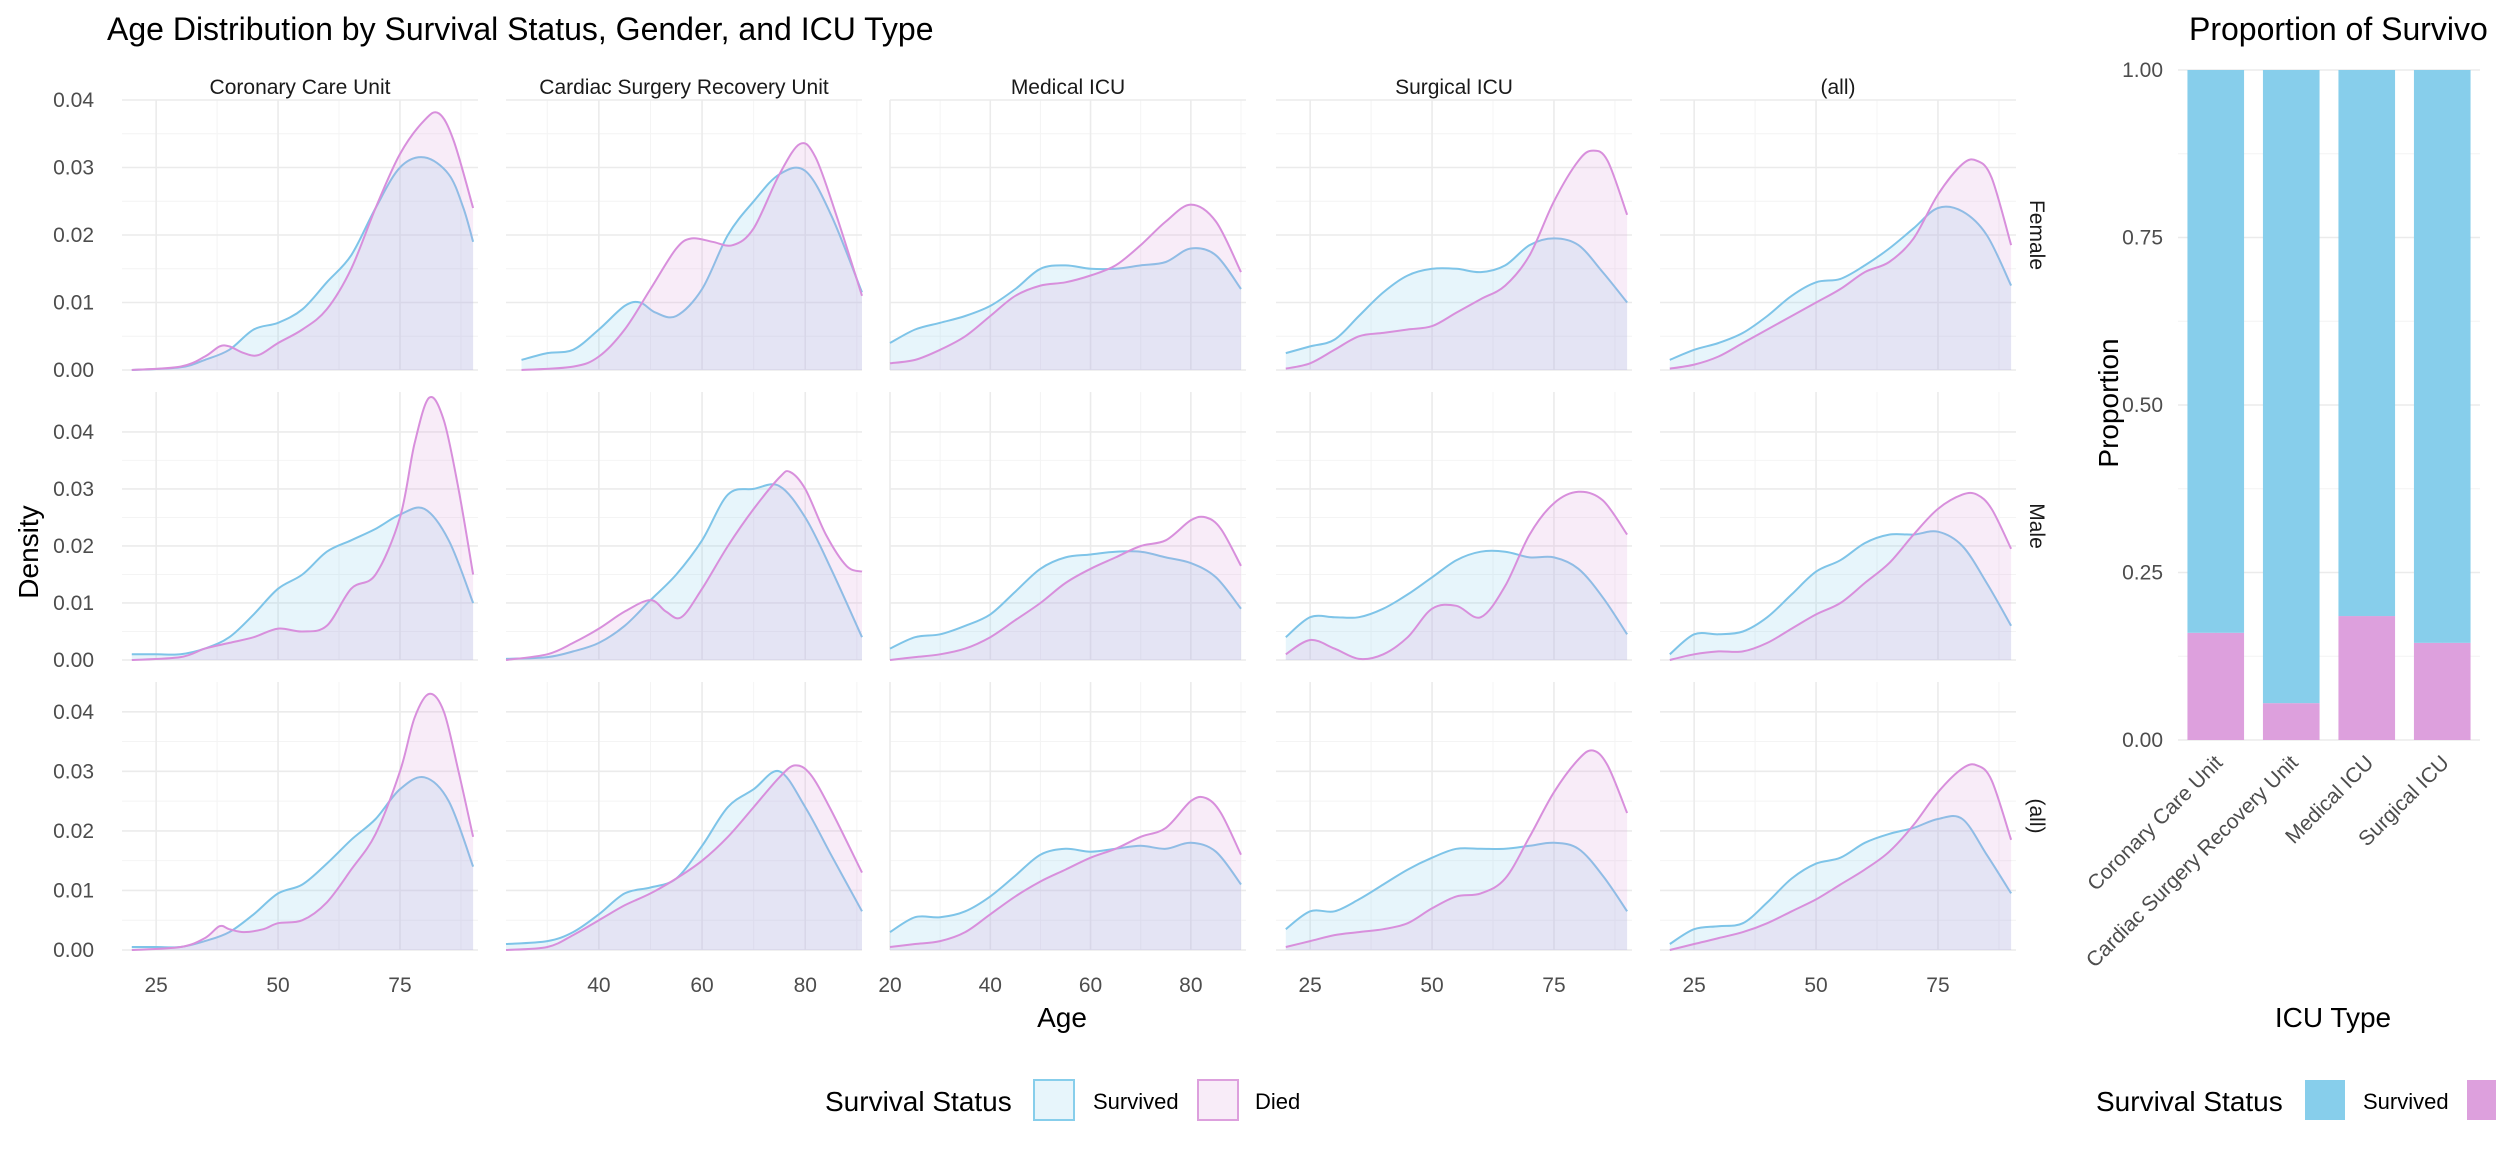 The image size is (2496, 1152). Describe the element at coordinates (302, 863) in the screenshot. I see `density-area-survived-all-coronary-care-unit` at that location.